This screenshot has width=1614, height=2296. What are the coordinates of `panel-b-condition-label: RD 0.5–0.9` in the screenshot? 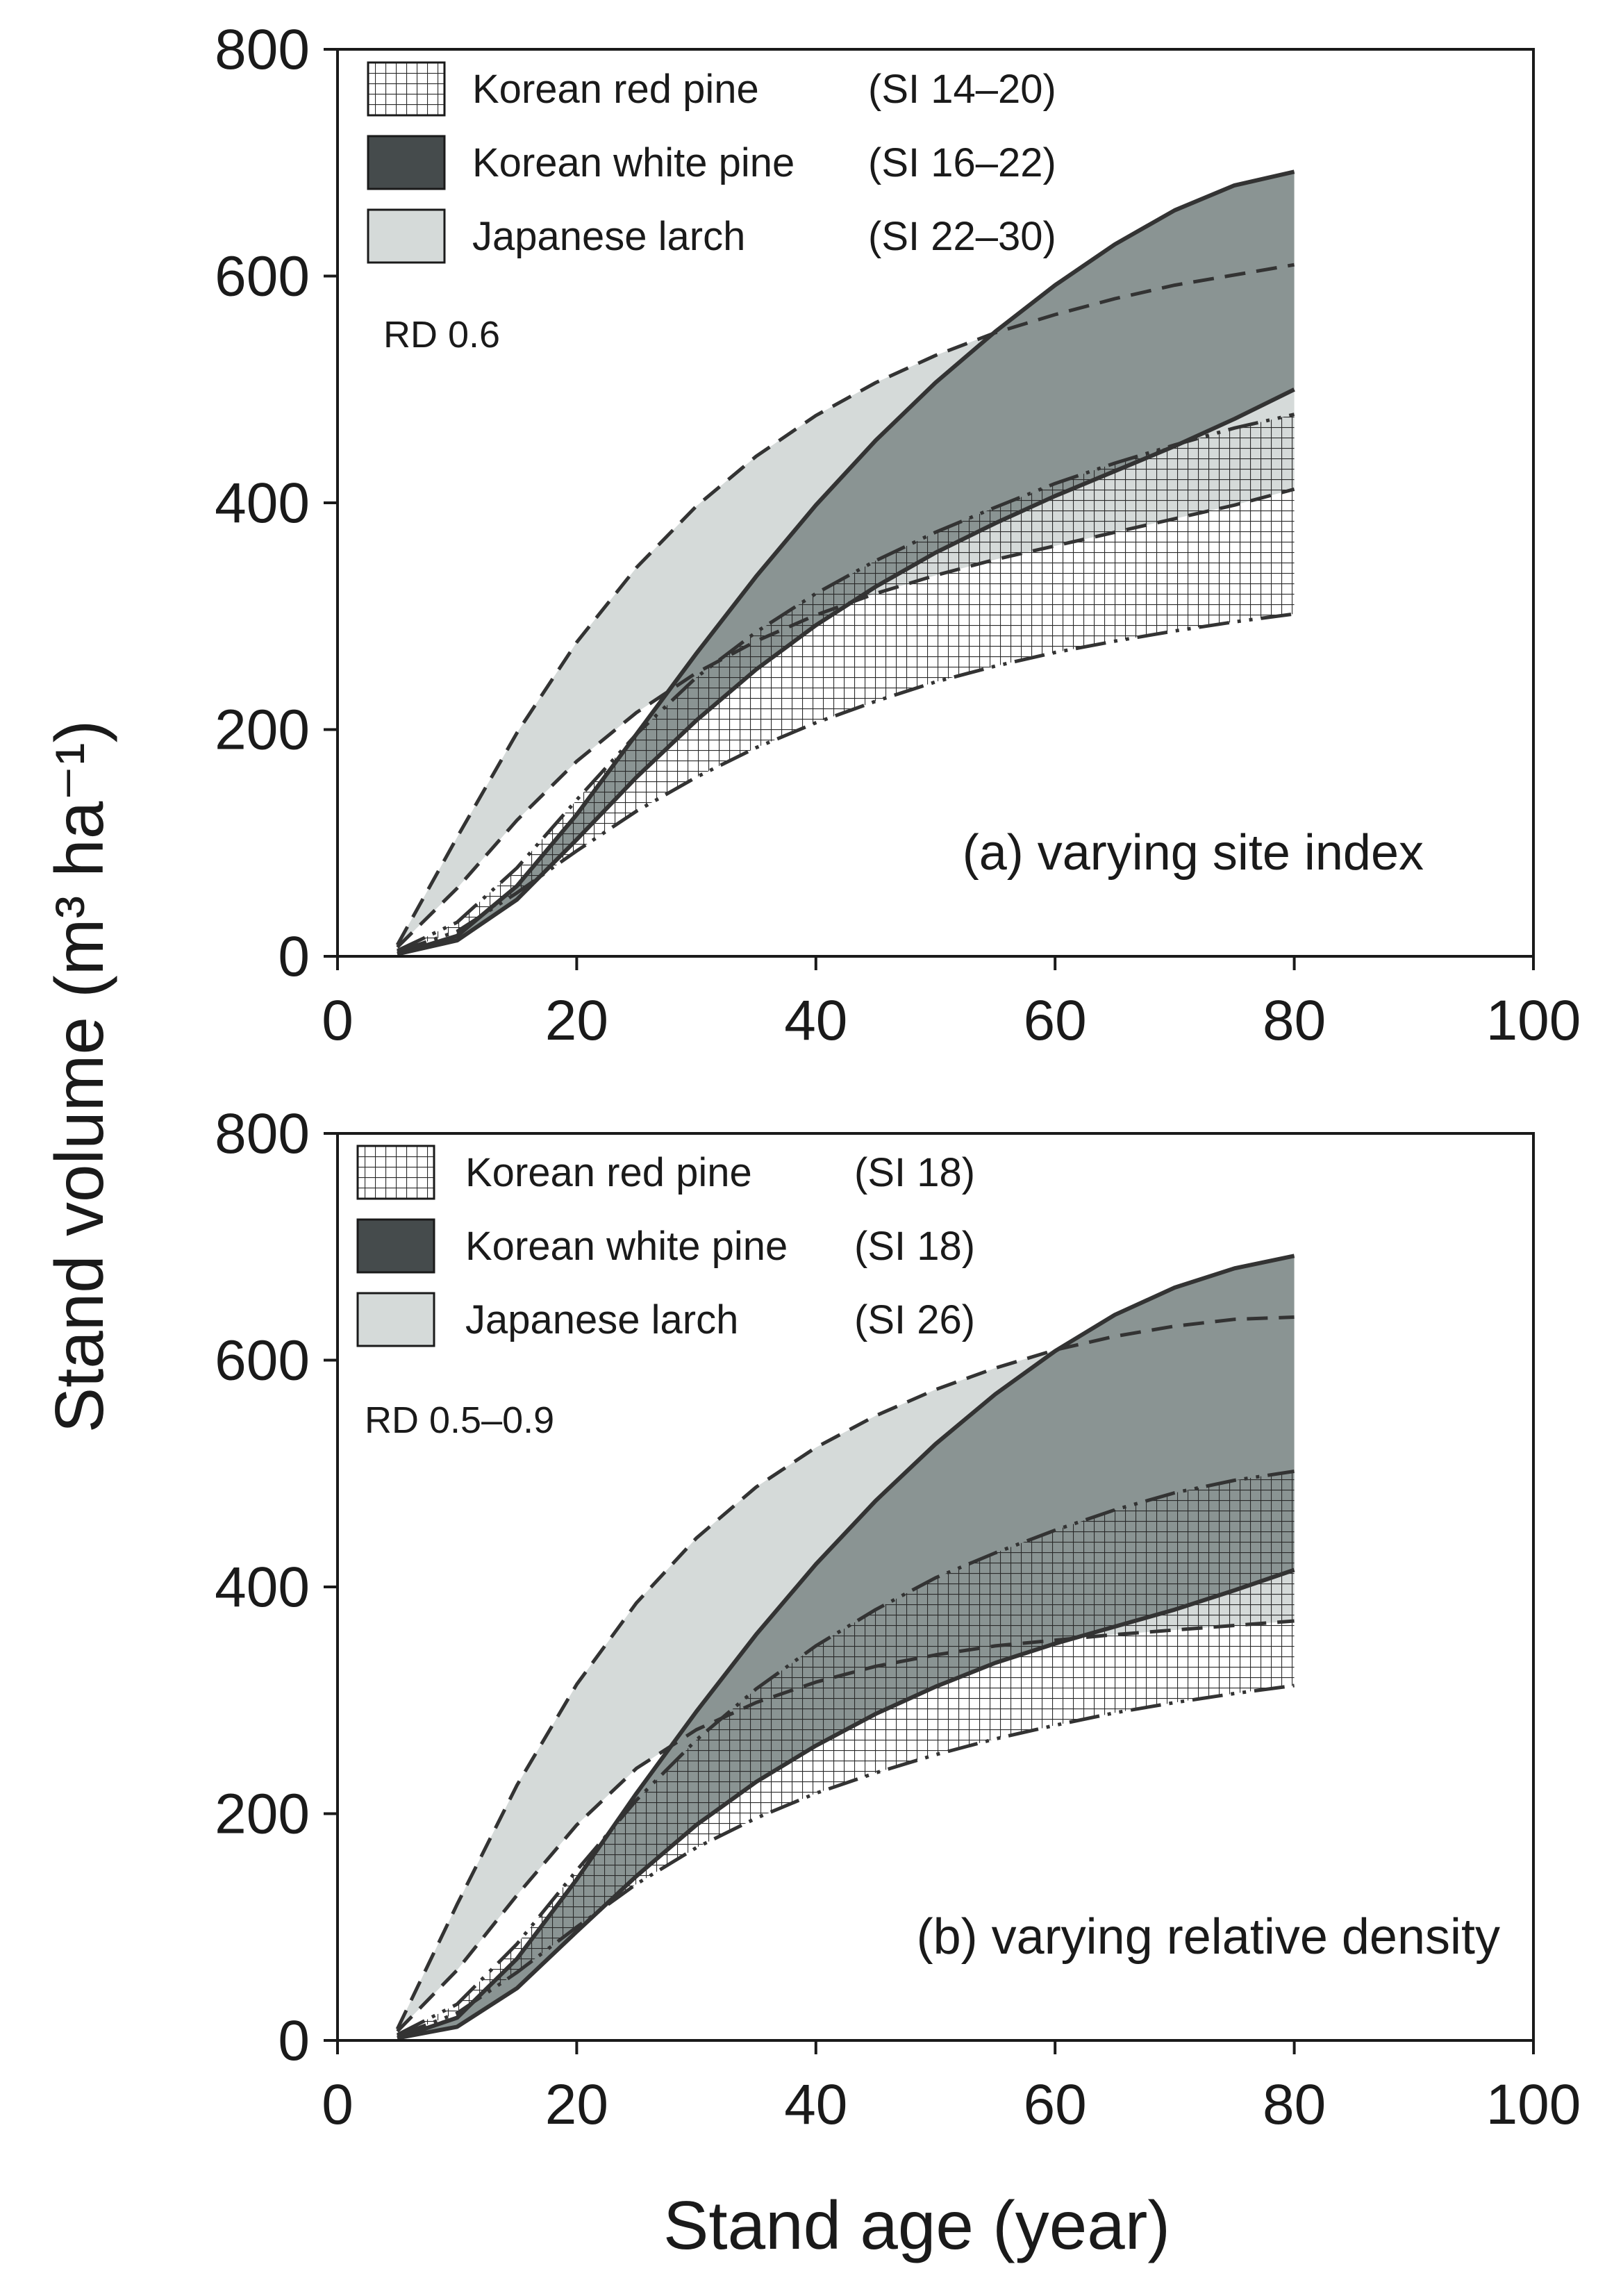 It's located at (459, 1420).